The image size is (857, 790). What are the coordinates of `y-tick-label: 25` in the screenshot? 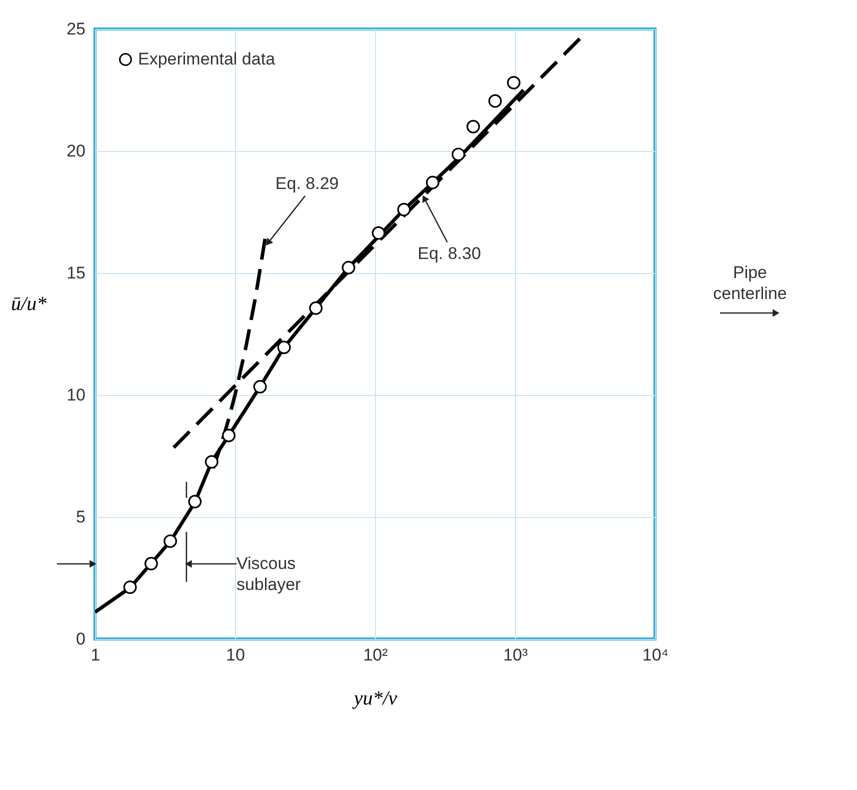 It's located at (76, 29).